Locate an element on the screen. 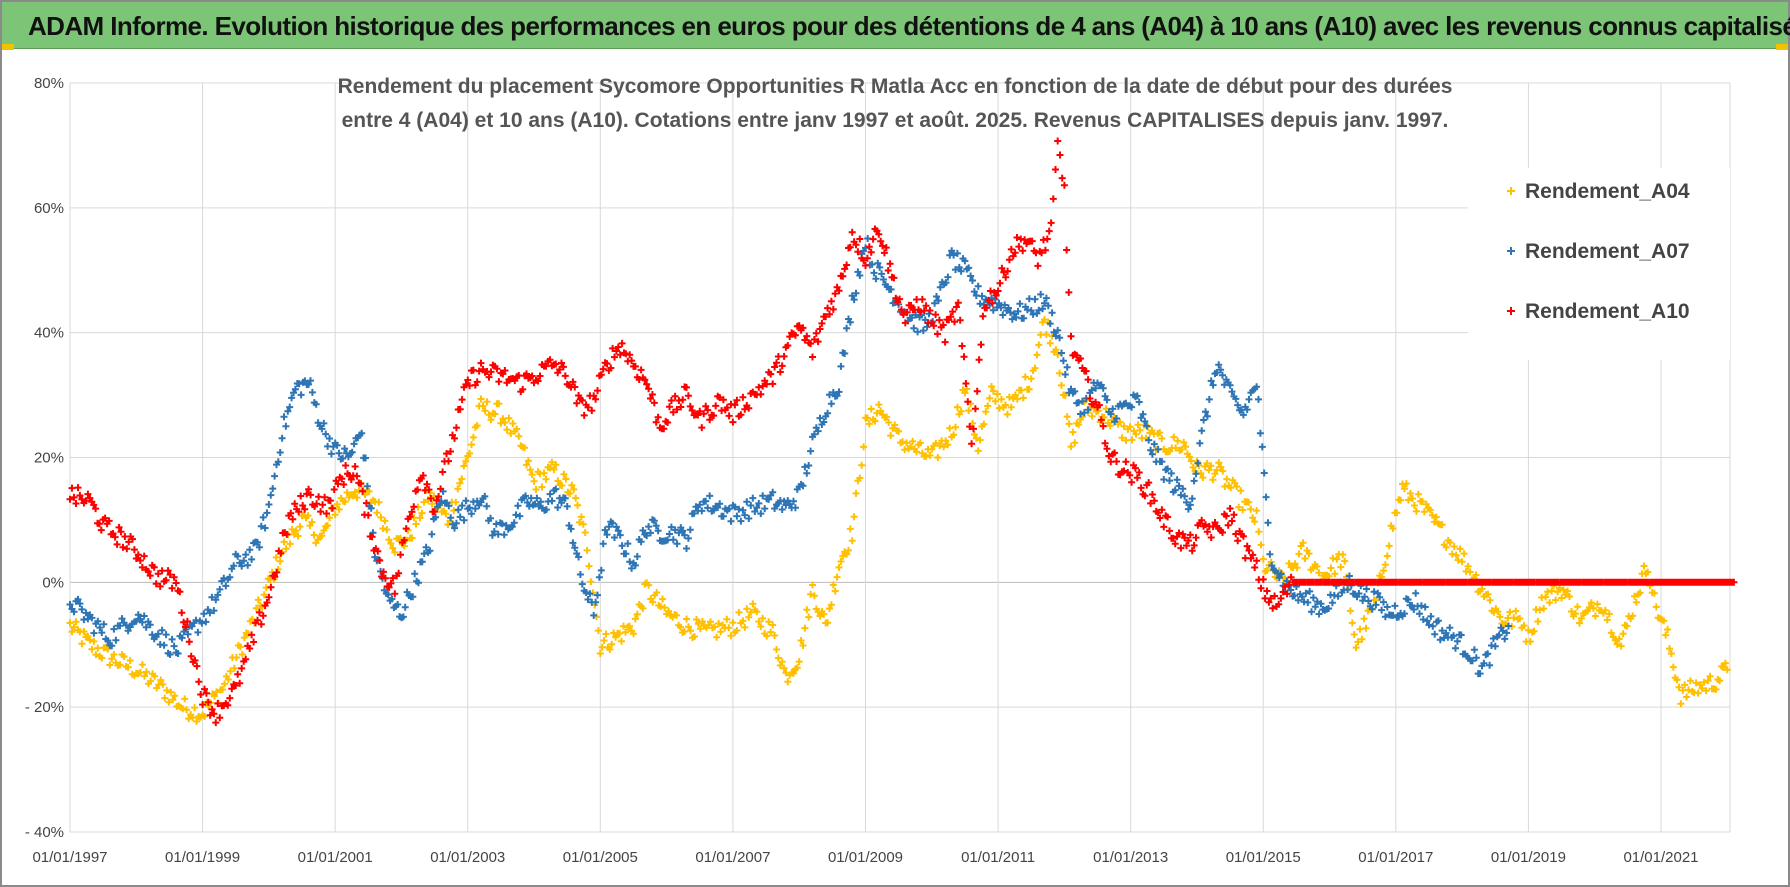 Image resolution: width=1790 pixels, height=887 pixels. legend-marker-rendement_a04 is located at coordinates (1511, 191).